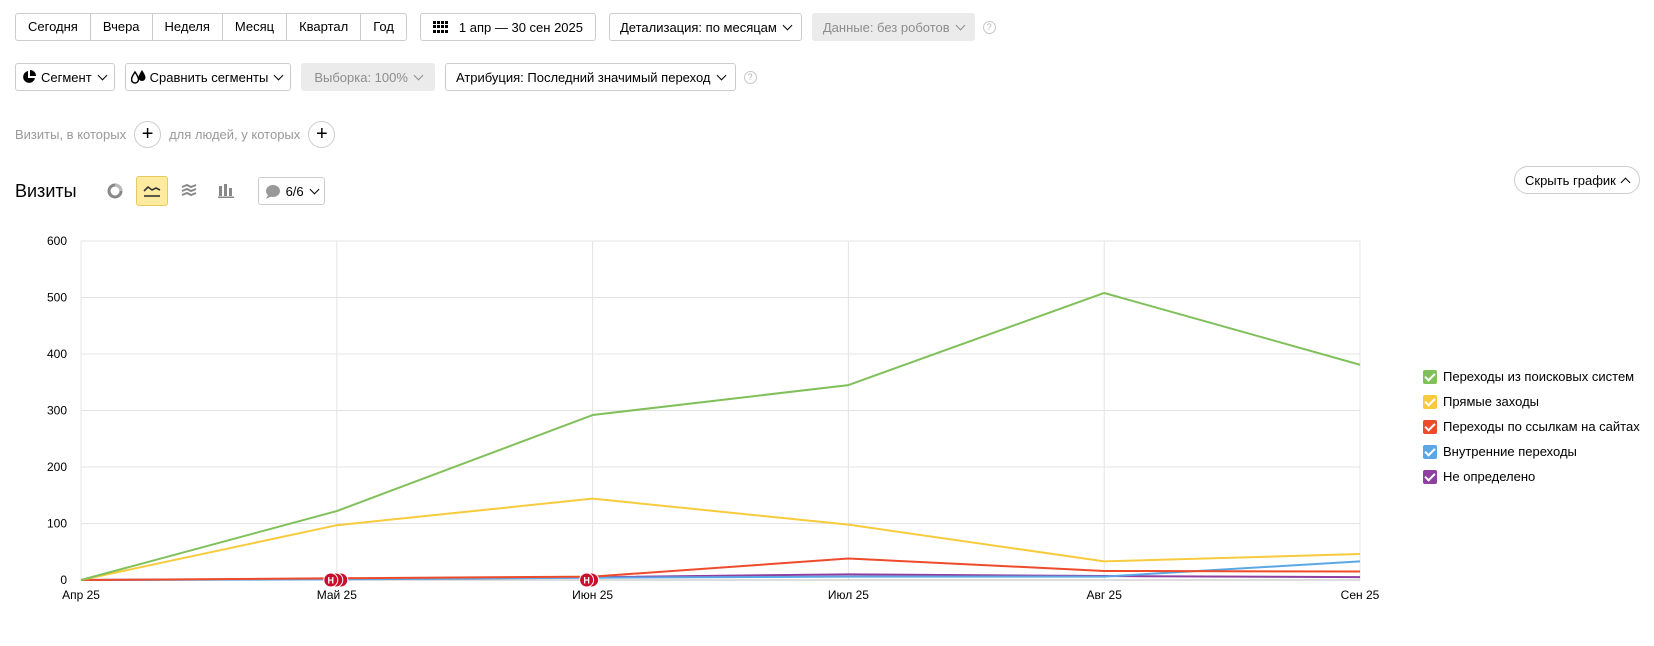 The width and height of the screenshot is (1654, 646). I want to click on legend-item: Переходы по ссылкам на сайтах, so click(1531, 426).